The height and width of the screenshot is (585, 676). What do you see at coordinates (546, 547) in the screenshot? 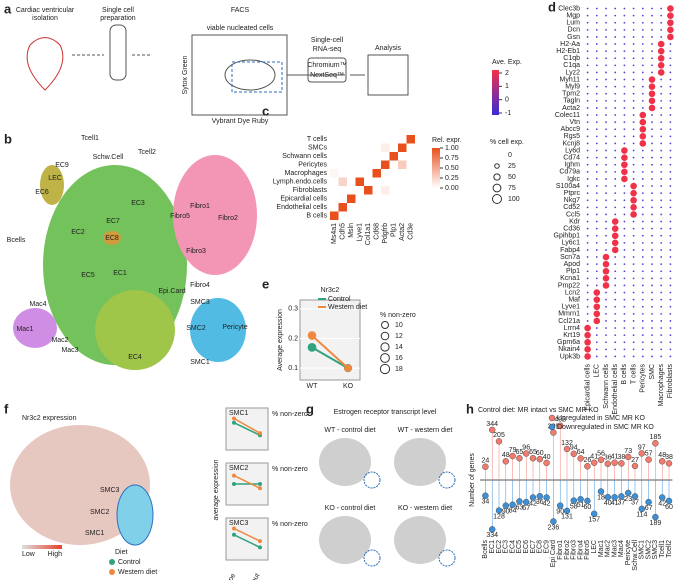
I see `tick-label: EC9` at bounding box center [546, 547].